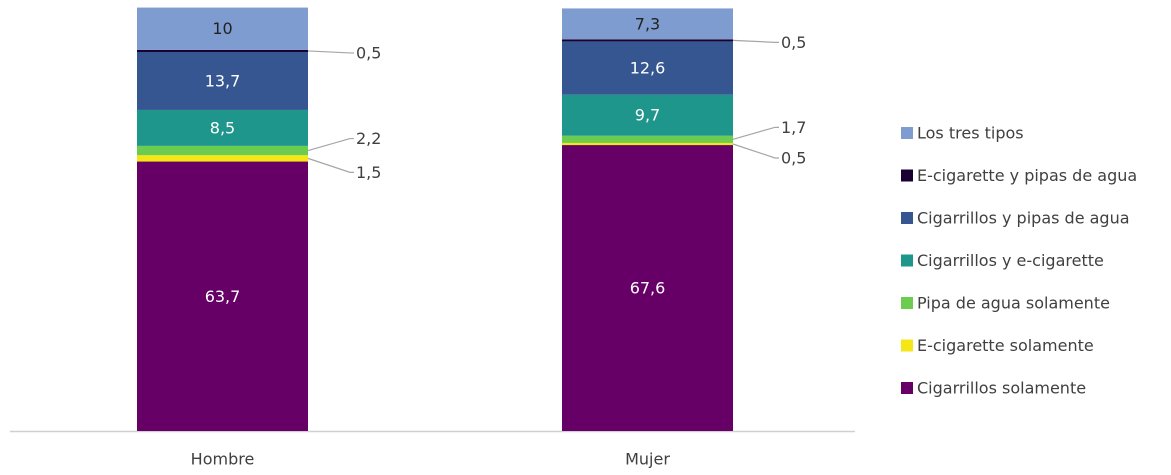 The width and height of the screenshot is (1171, 475). Describe the element at coordinates (647, 459) in the screenshot. I see `x-tick-label-mujer: Mujer` at that location.